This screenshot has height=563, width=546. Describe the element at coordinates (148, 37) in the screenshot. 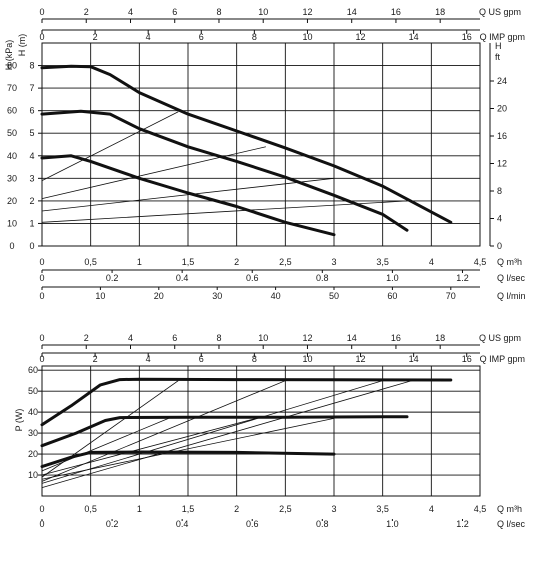

I see `head-impgpm-tick-label: 4` at that location.